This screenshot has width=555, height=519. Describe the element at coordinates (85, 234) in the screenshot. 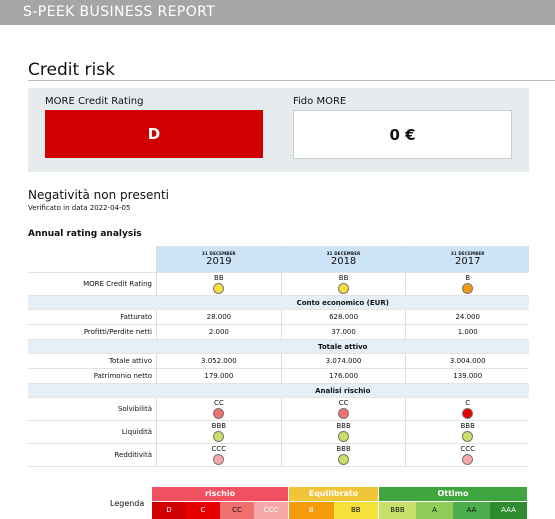

I see `annual-rating-title: Annual rating analysis` at that location.